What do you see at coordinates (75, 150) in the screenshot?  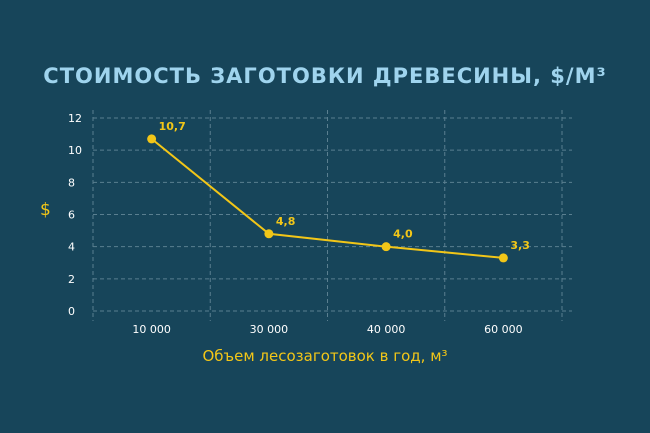 I see `y-tick-label: 10` at bounding box center [75, 150].